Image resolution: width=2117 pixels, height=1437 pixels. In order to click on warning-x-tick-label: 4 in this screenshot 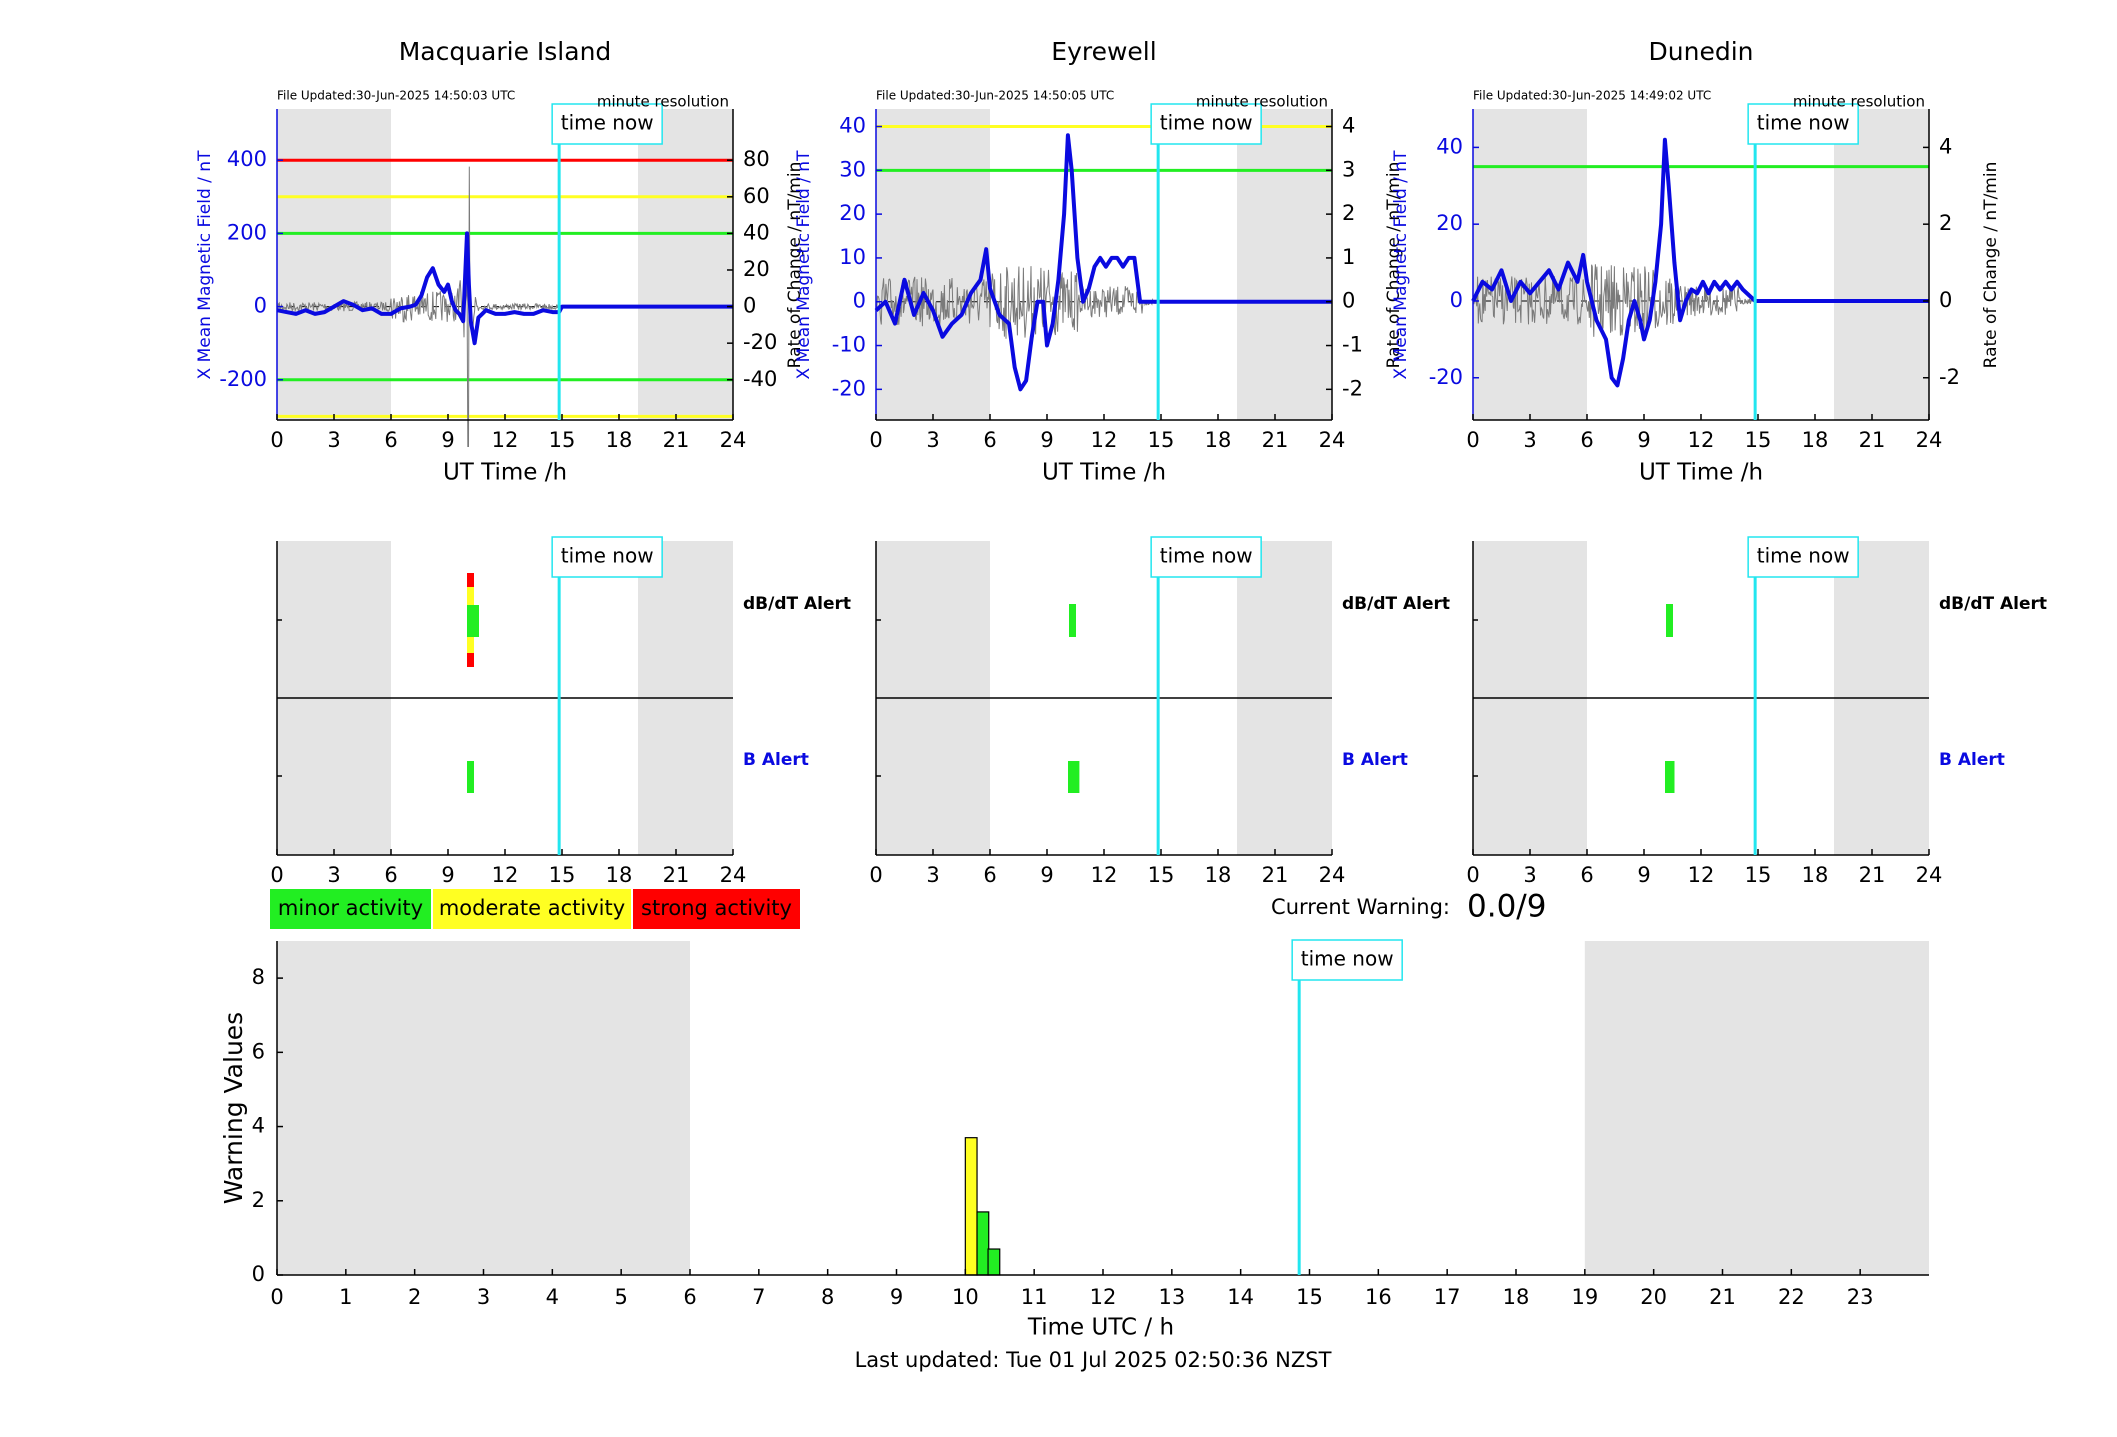, I will do `click(552, 1297)`.